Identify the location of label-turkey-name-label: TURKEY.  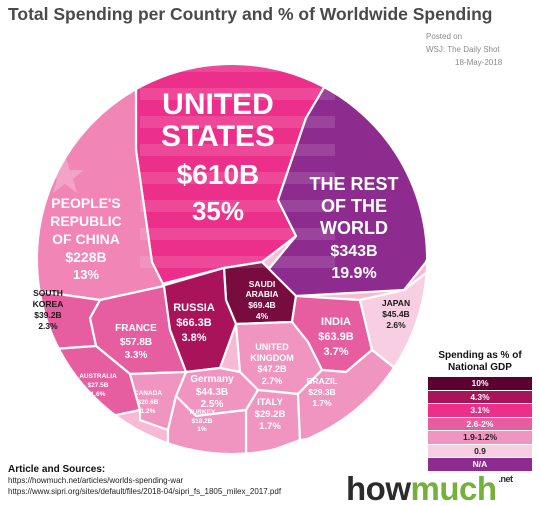
(202, 412).